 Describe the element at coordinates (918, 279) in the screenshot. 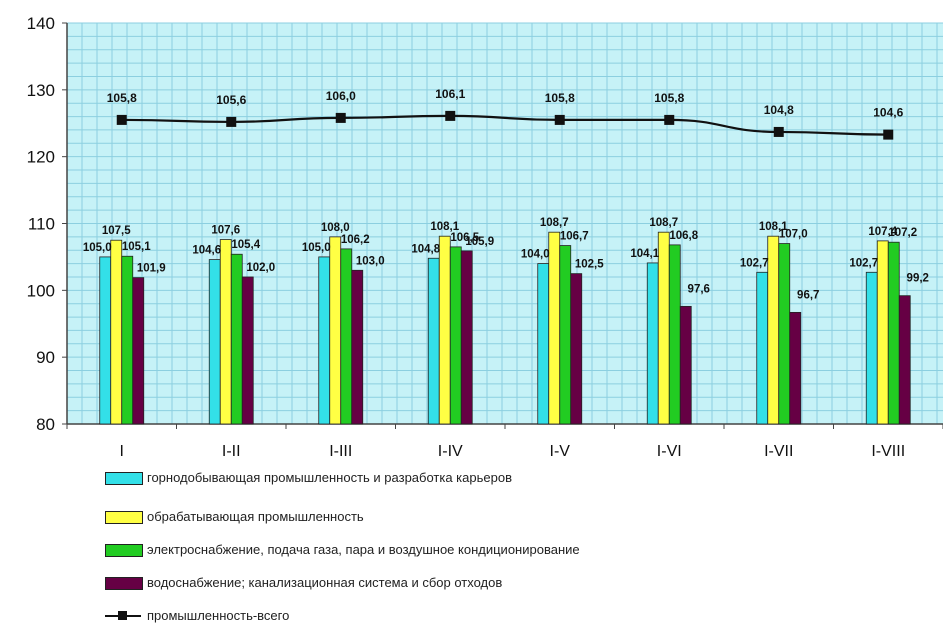

I see `bar-data-label: 99,2` at that location.